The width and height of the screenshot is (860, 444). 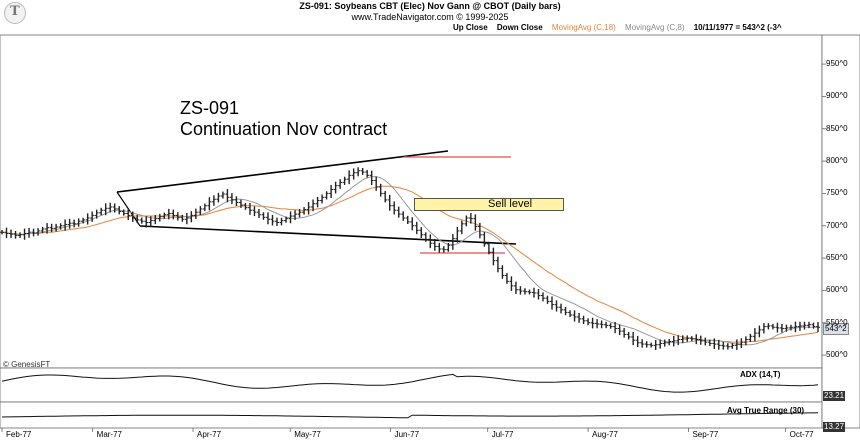 What do you see at coordinates (837, 161) in the screenshot?
I see `y-tick-label: 800^0` at bounding box center [837, 161].